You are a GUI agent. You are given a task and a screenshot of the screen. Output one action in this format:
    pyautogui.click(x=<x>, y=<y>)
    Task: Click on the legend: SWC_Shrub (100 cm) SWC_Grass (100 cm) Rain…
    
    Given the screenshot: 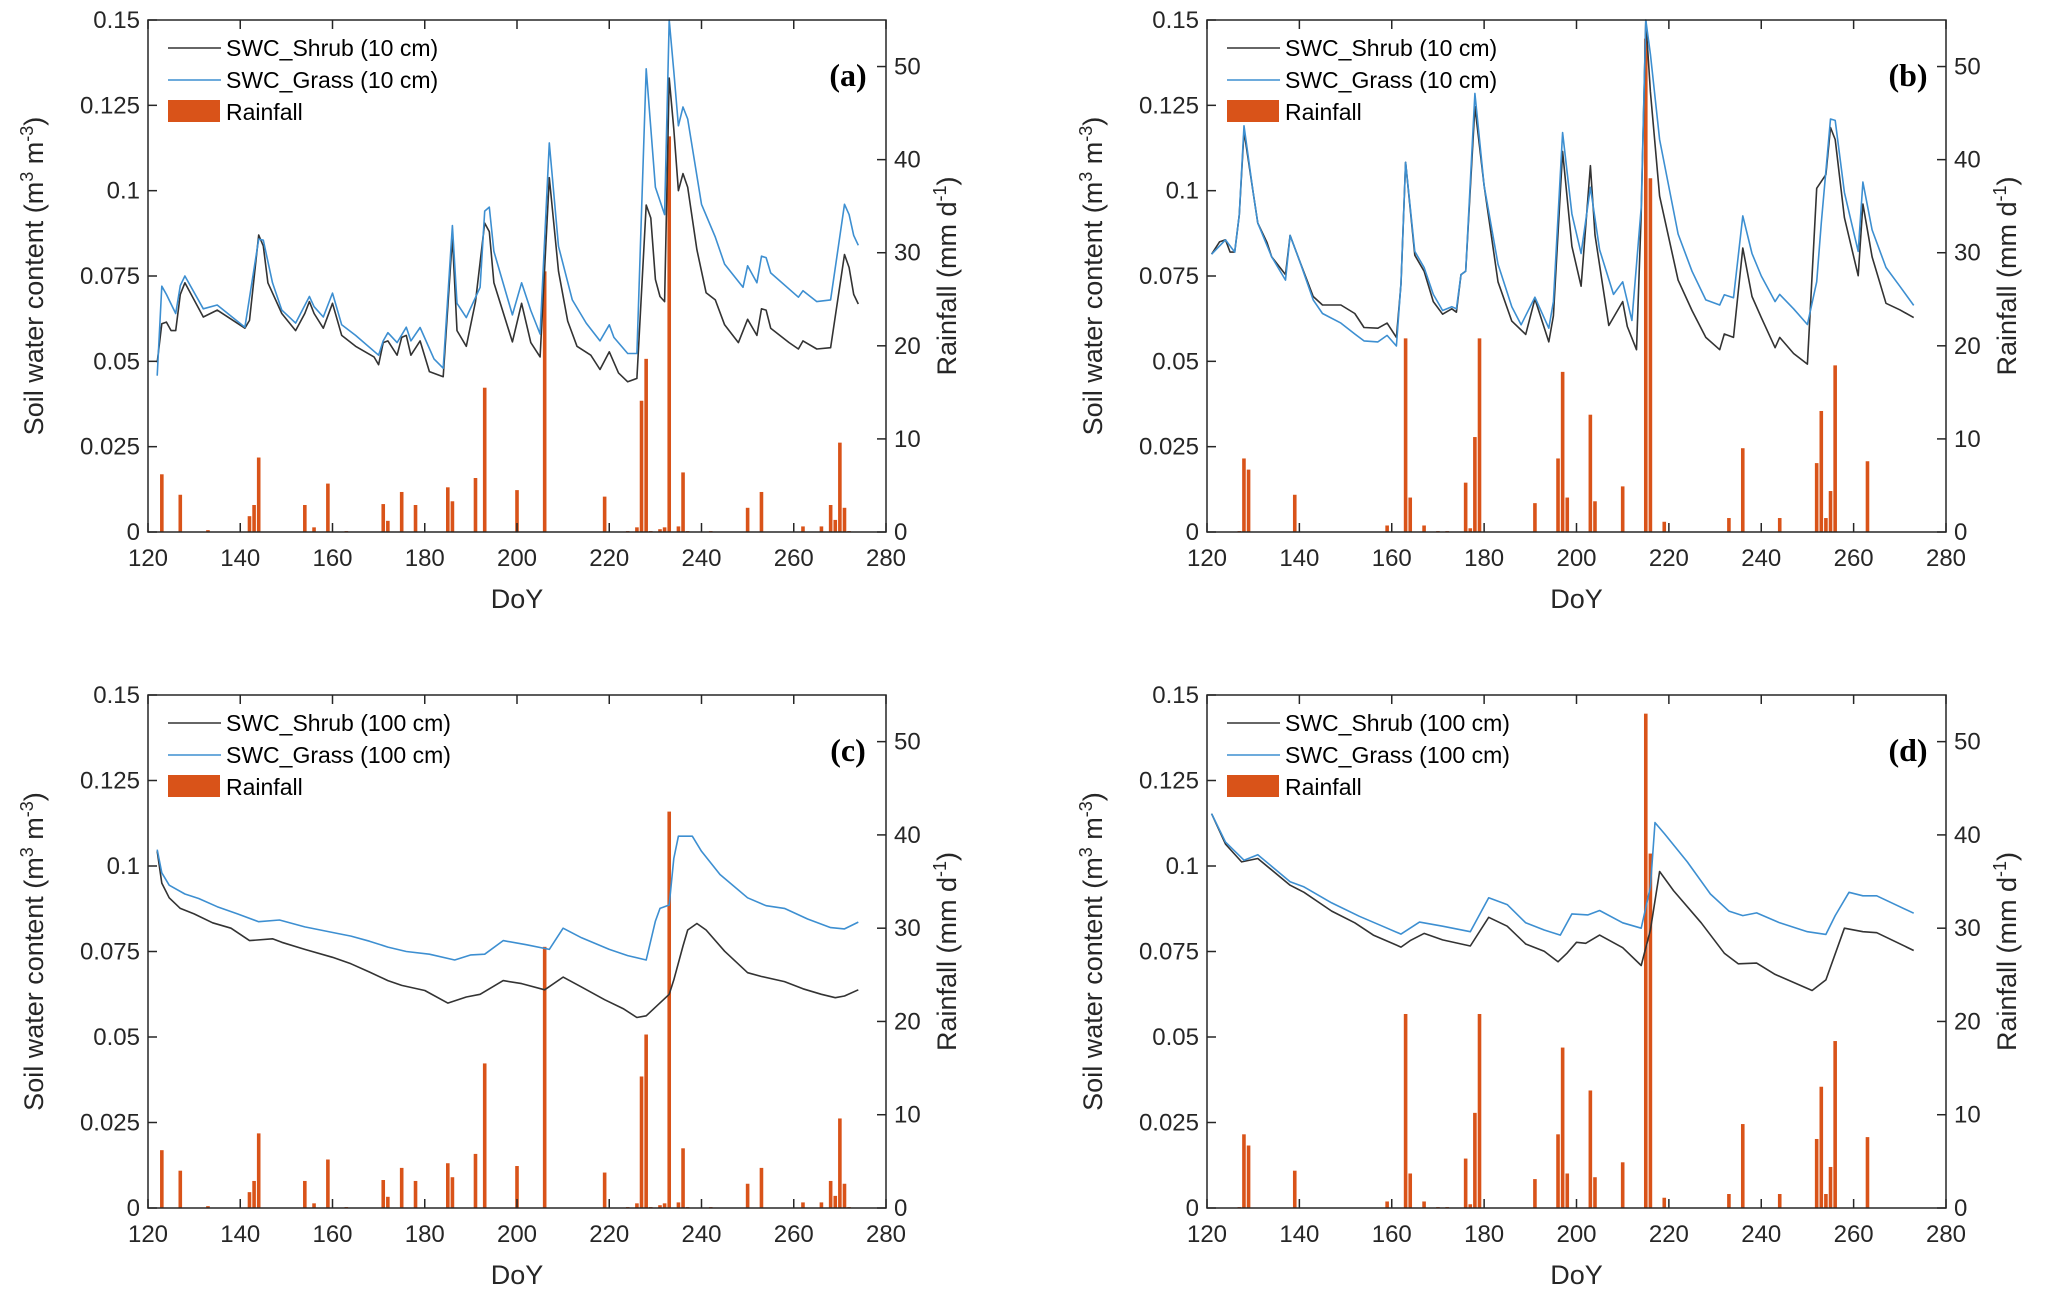 What is the action you would take?
    pyautogui.click(x=1368, y=755)
    